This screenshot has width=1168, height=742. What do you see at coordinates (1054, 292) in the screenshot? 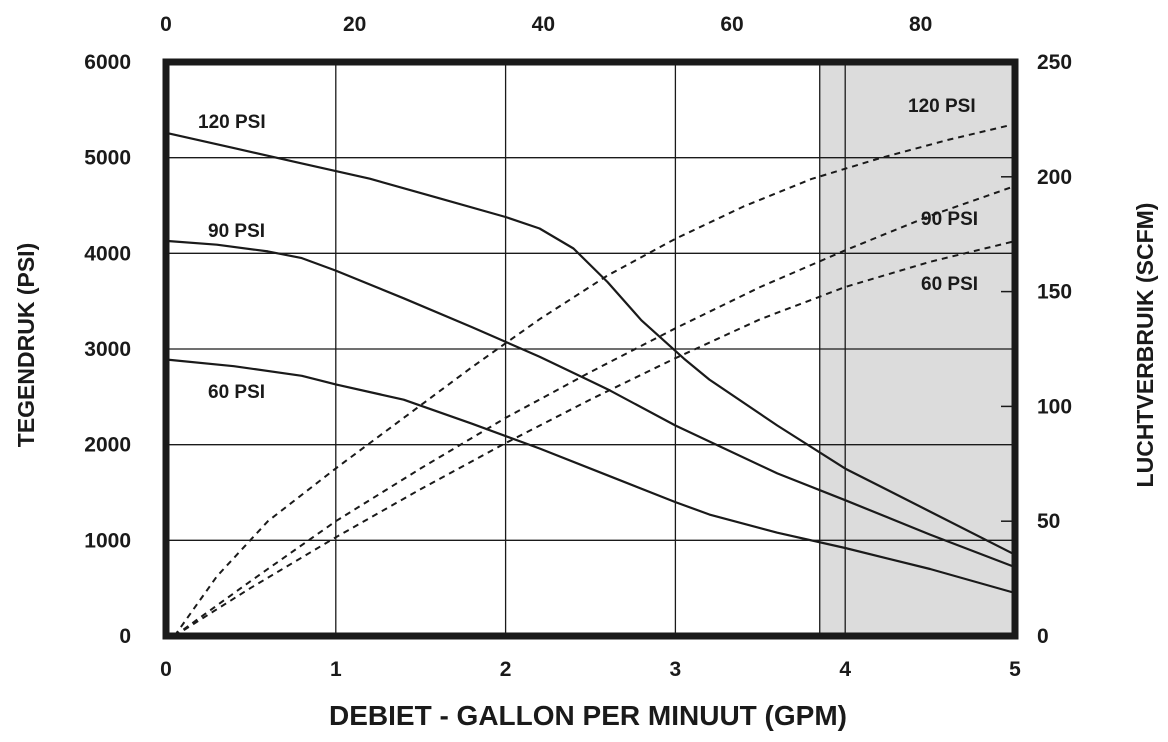
I see `y2-tick-label: 150` at bounding box center [1054, 292].